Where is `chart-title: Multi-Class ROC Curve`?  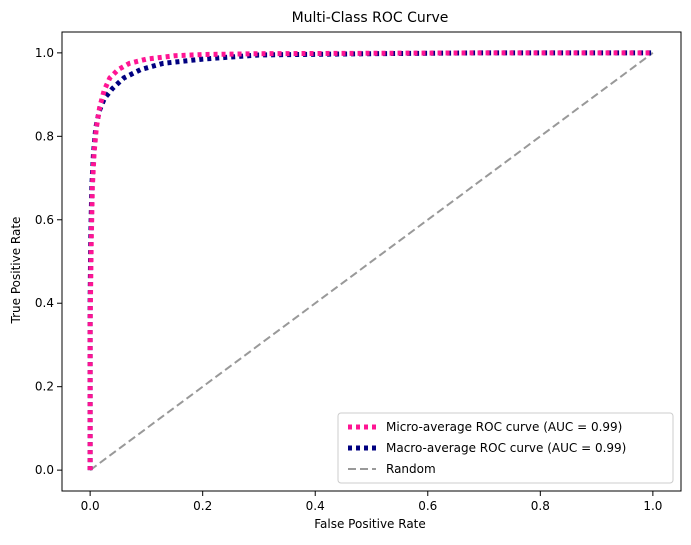 chart-title: Multi-Class ROC Curve is located at coordinates (370, 18).